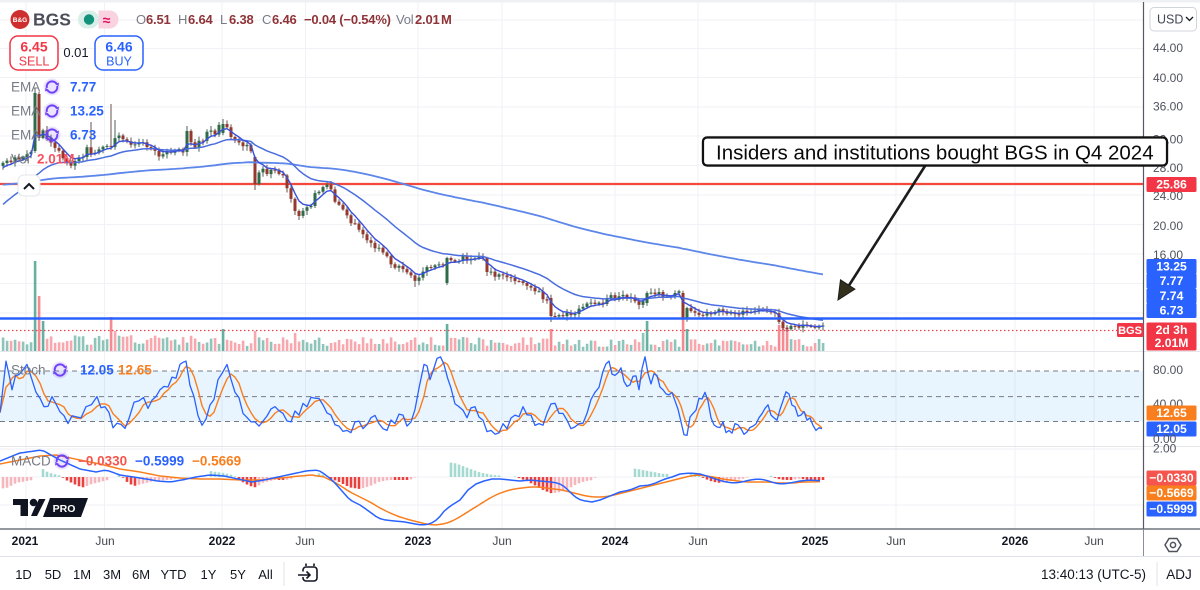 The image size is (1200, 590). Describe the element at coordinates (182, 19) in the screenshot. I see `svg-text: H` at that location.